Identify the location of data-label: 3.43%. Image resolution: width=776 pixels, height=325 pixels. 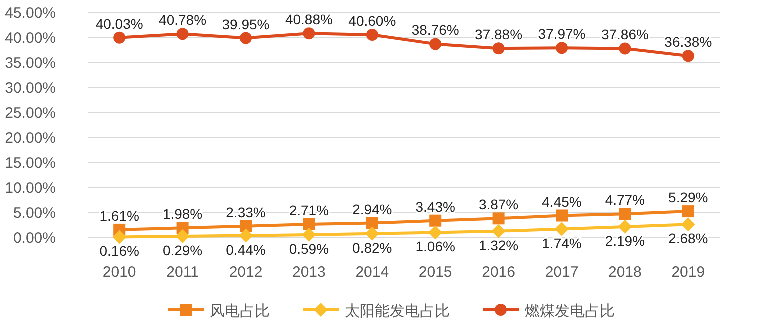
(436, 206).